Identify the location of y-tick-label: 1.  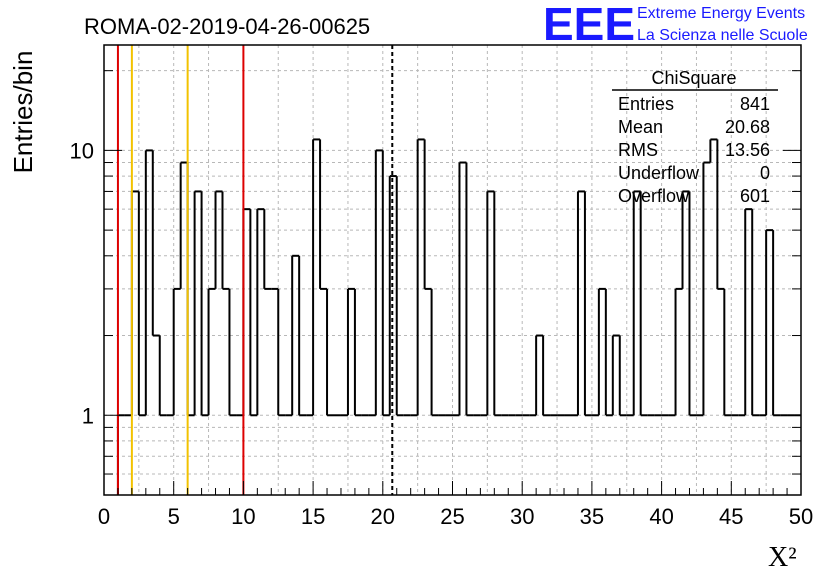
(88, 415).